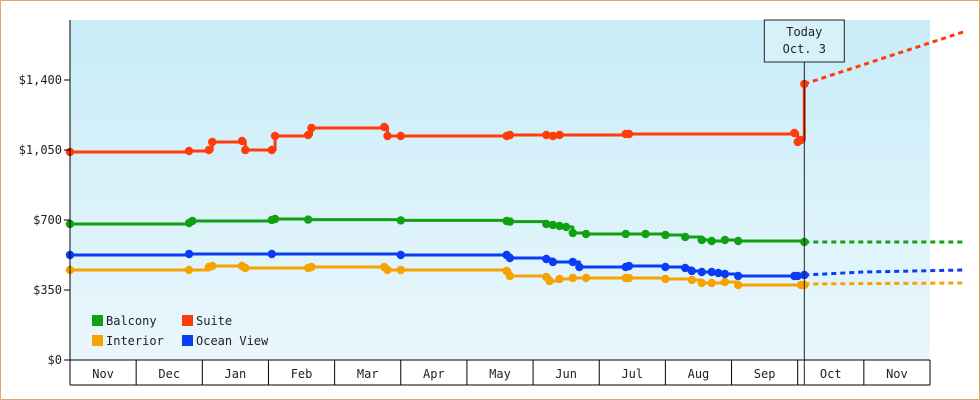 The image size is (980, 400). What do you see at coordinates (831, 374) in the screenshot?
I see `x-tick-label: Oct` at bounding box center [831, 374].